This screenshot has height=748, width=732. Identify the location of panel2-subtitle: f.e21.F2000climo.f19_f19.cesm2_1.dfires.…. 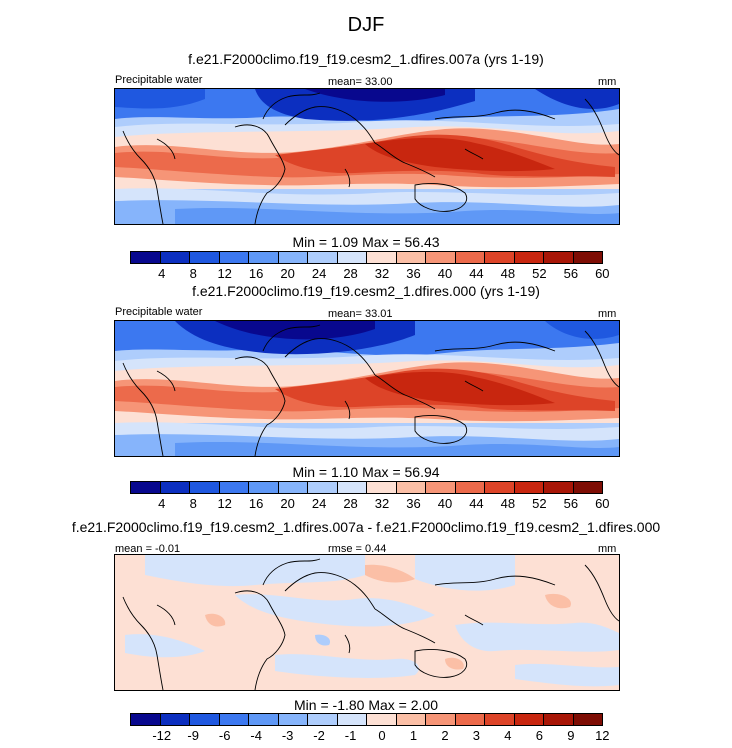
(366, 291).